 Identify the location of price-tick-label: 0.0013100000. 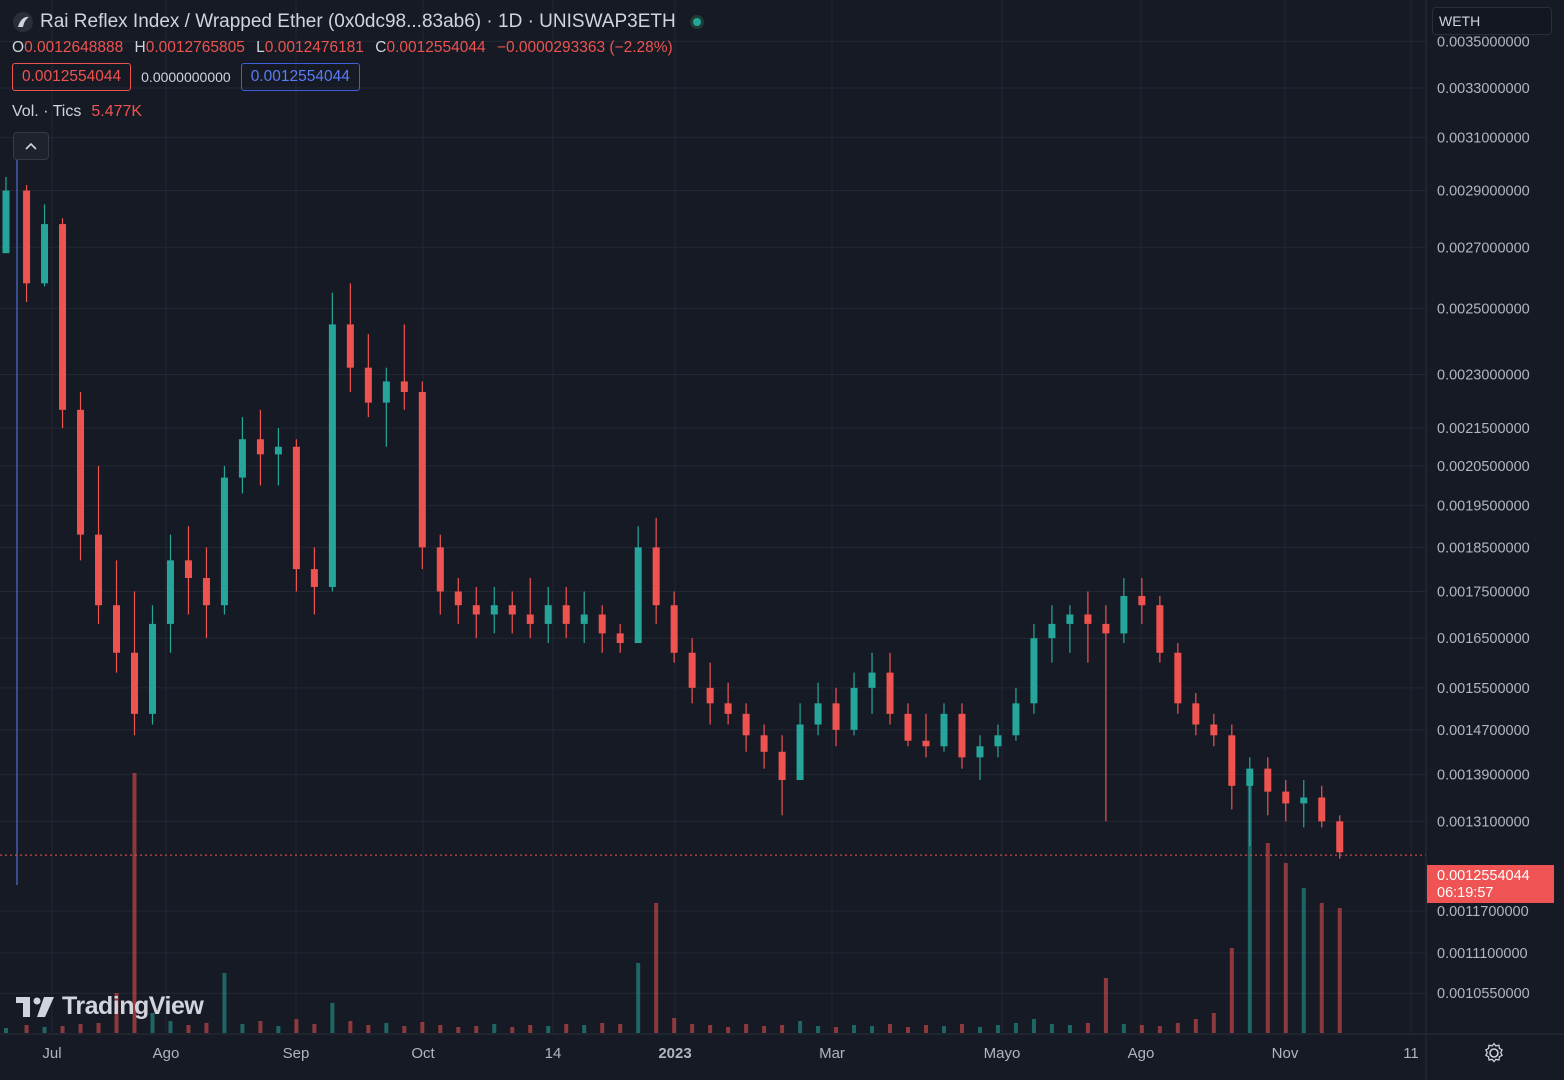
(1483, 822).